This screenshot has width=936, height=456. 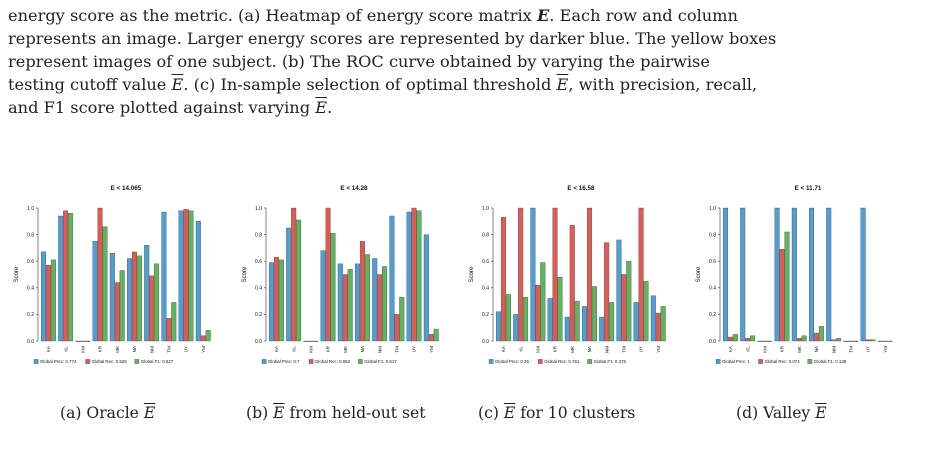 What do you see at coordinates (503, 348) in the screenshot?
I see `x-tick-label: KA` at bounding box center [503, 348].